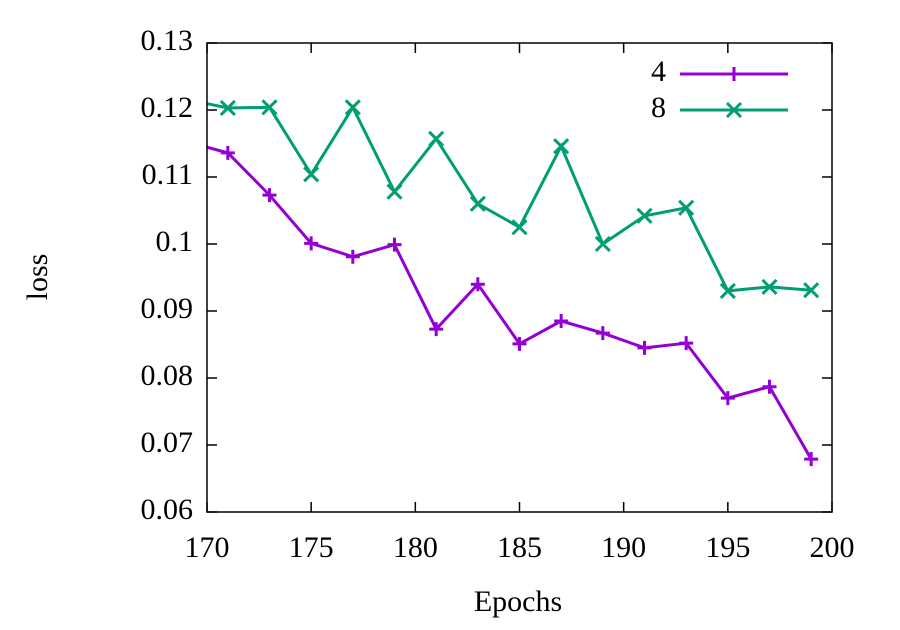  What do you see at coordinates (623, 547) in the screenshot?
I see `x-tick-label: 190` at bounding box center [623, 547].